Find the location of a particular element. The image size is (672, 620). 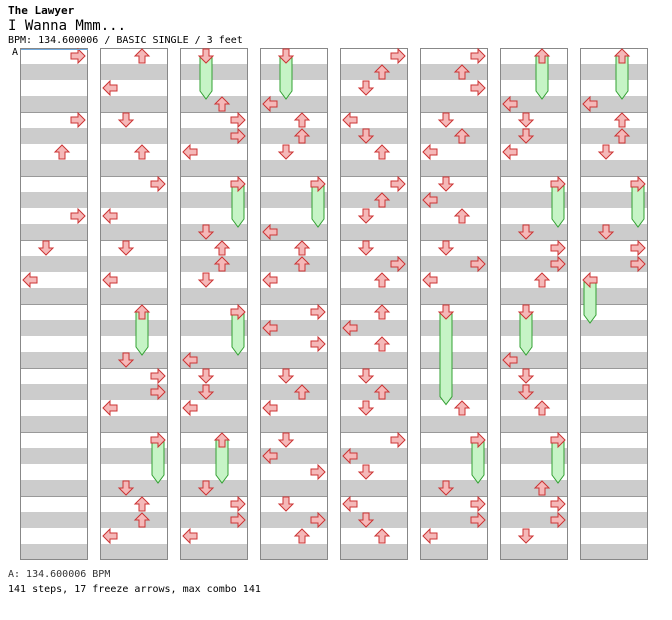

bpm-marker: A is located at coordinates (15, 52).